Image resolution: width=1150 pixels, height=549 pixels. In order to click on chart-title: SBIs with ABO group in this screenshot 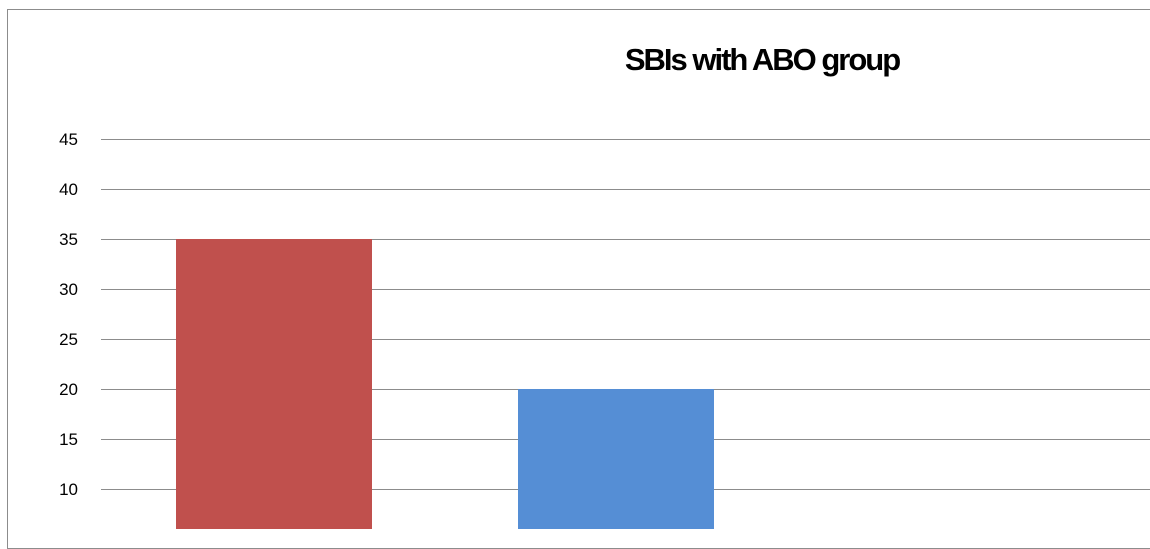, I will do `click(762, 59)`.